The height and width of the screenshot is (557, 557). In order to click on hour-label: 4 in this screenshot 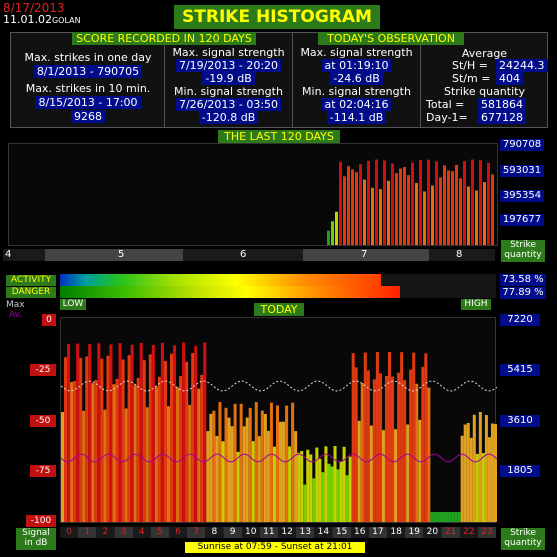, I will do `click(141, 532)`.